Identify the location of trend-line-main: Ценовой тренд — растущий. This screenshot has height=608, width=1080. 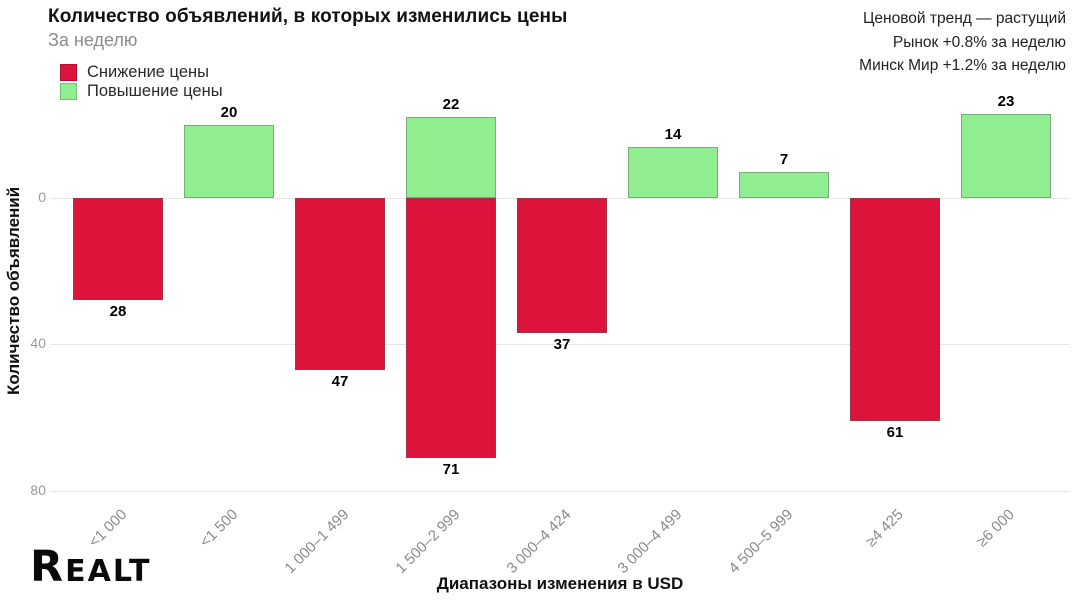
(964, 18).